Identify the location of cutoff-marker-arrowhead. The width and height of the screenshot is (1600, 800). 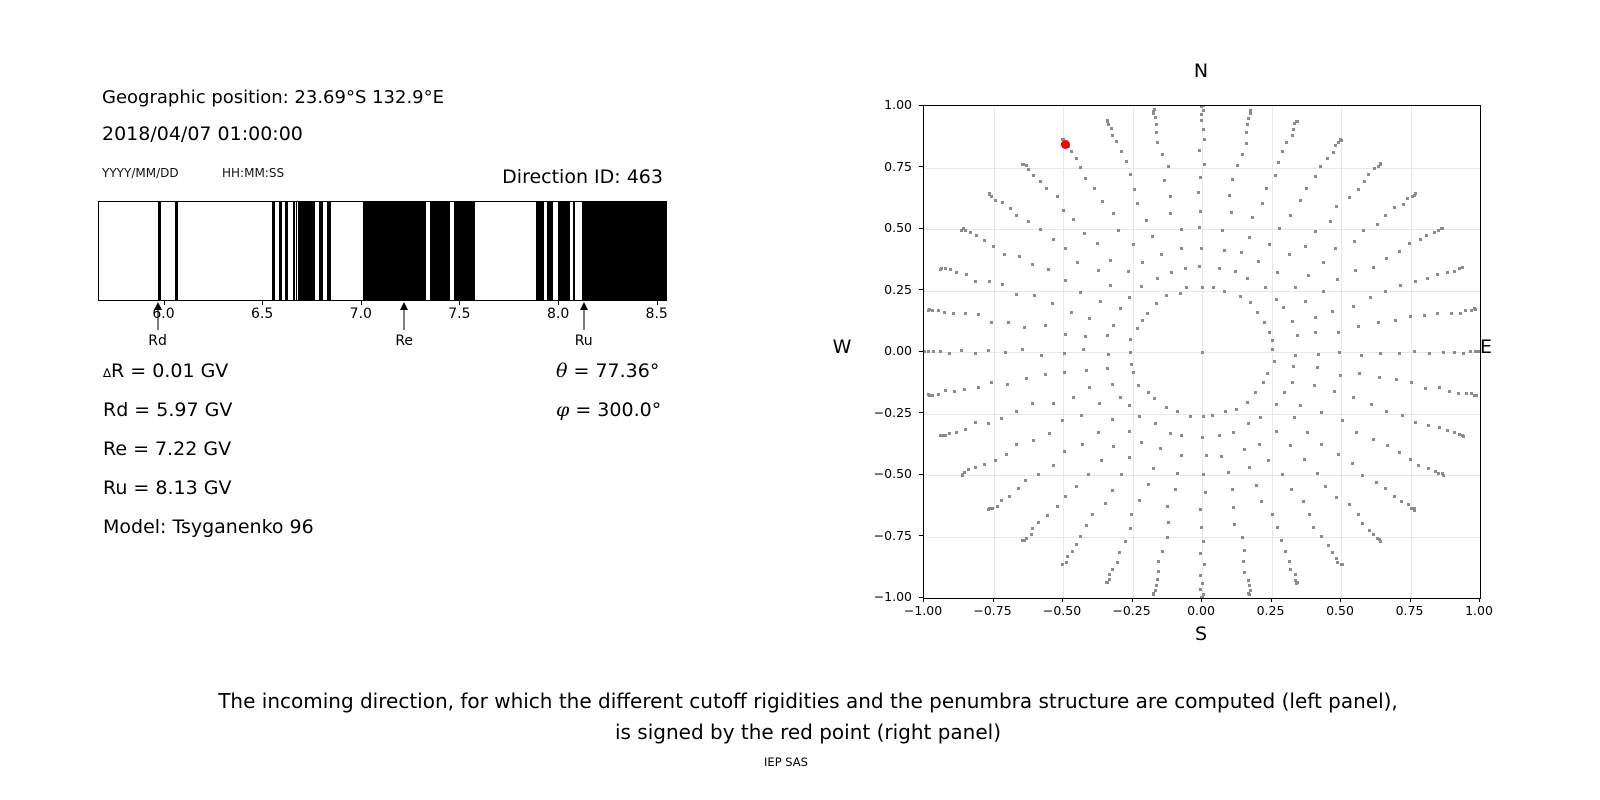
(583, 306).